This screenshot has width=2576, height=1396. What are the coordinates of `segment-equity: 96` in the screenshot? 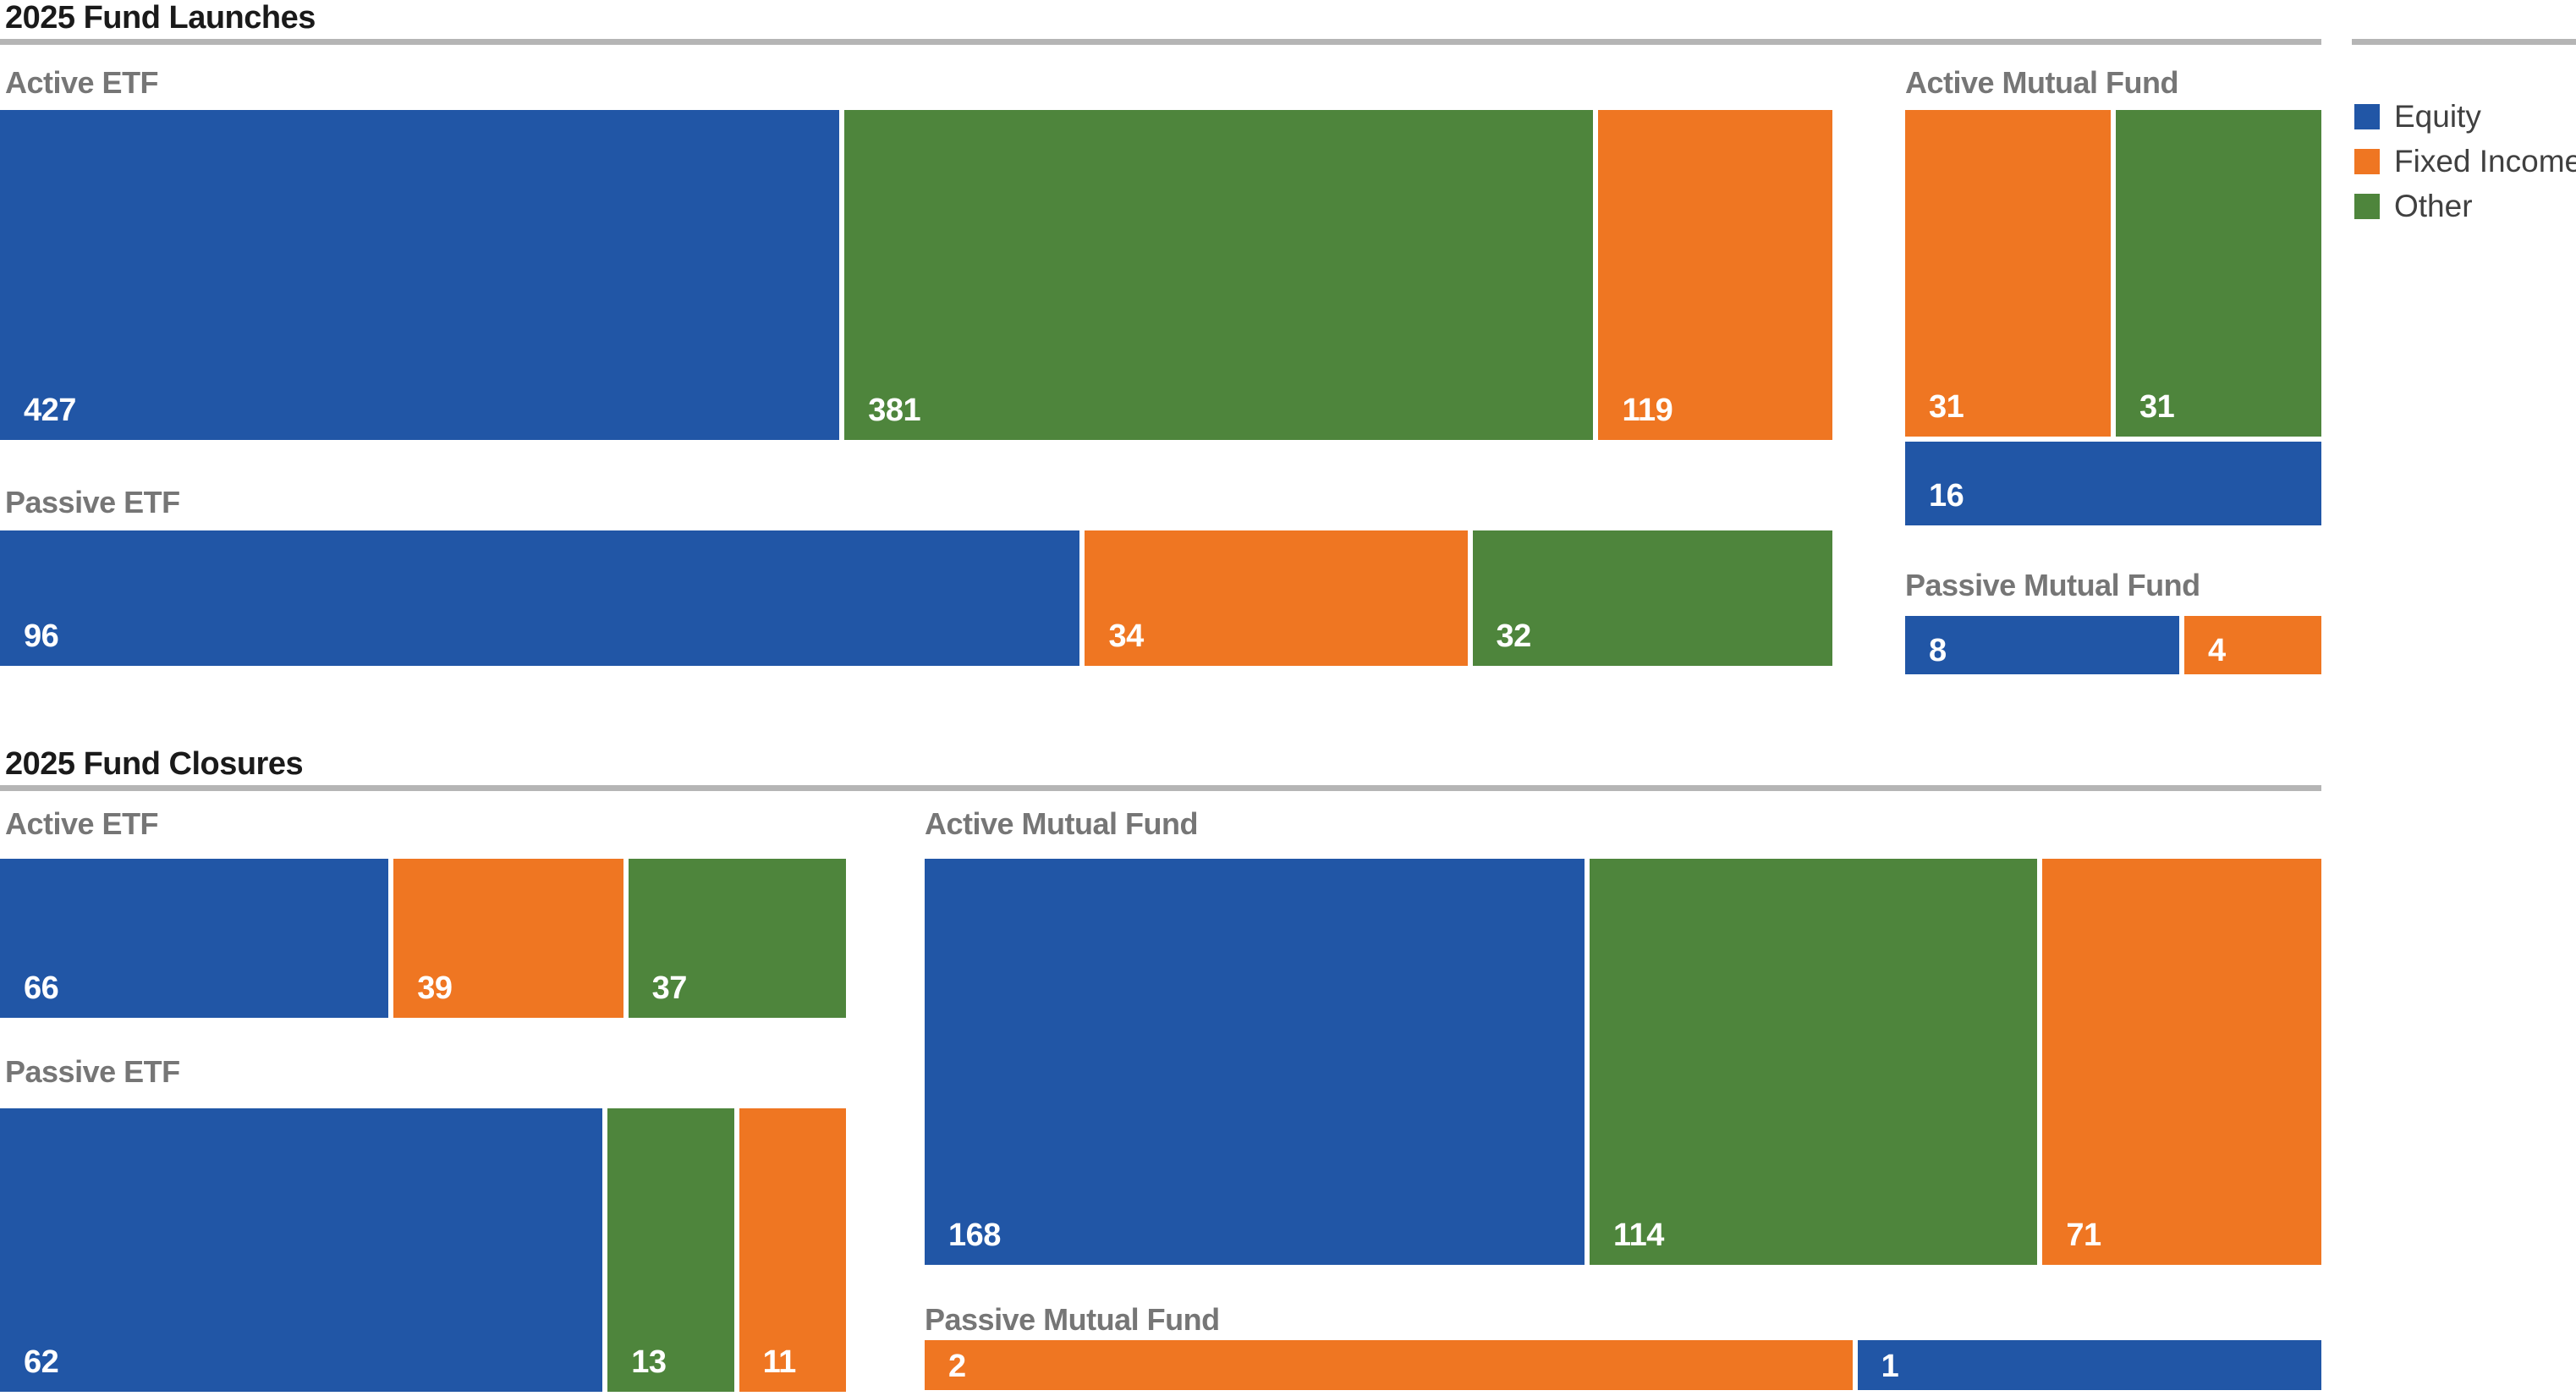 It's located at (540, 598).